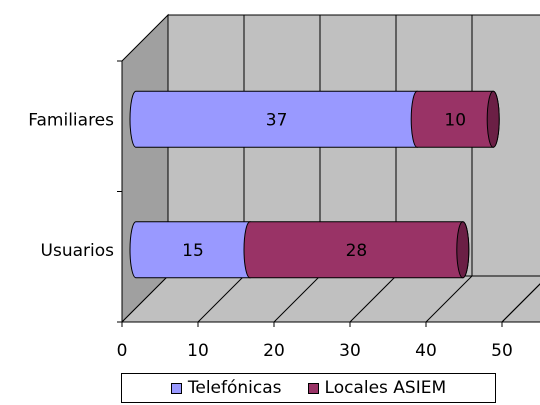 This screenshot has width=540, height=405. What do you see at coordinates (330, 299) in the screenshot?
I see `floor` at bounding box center [330, 299].